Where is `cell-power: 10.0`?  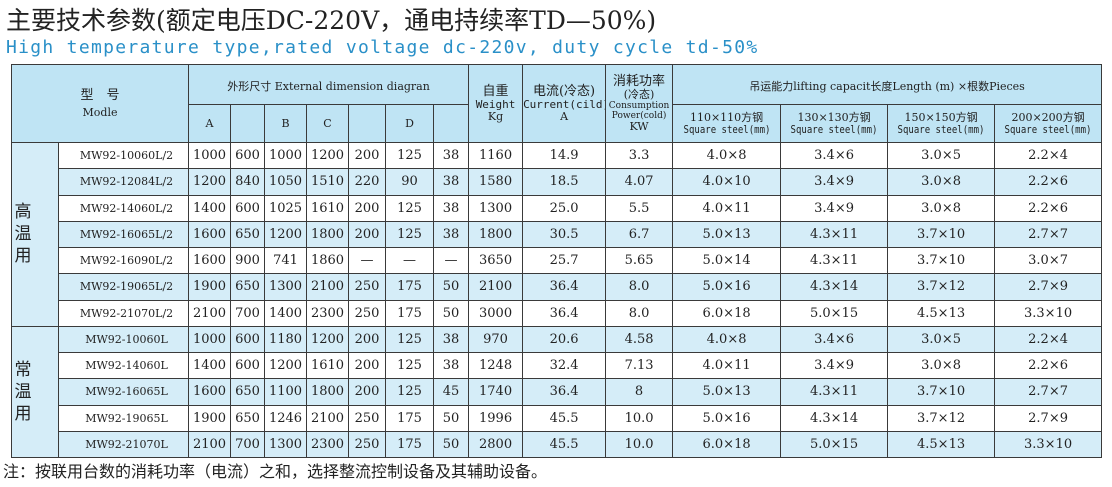 cell-power: 10.0 is located at coordinates (639, 444).